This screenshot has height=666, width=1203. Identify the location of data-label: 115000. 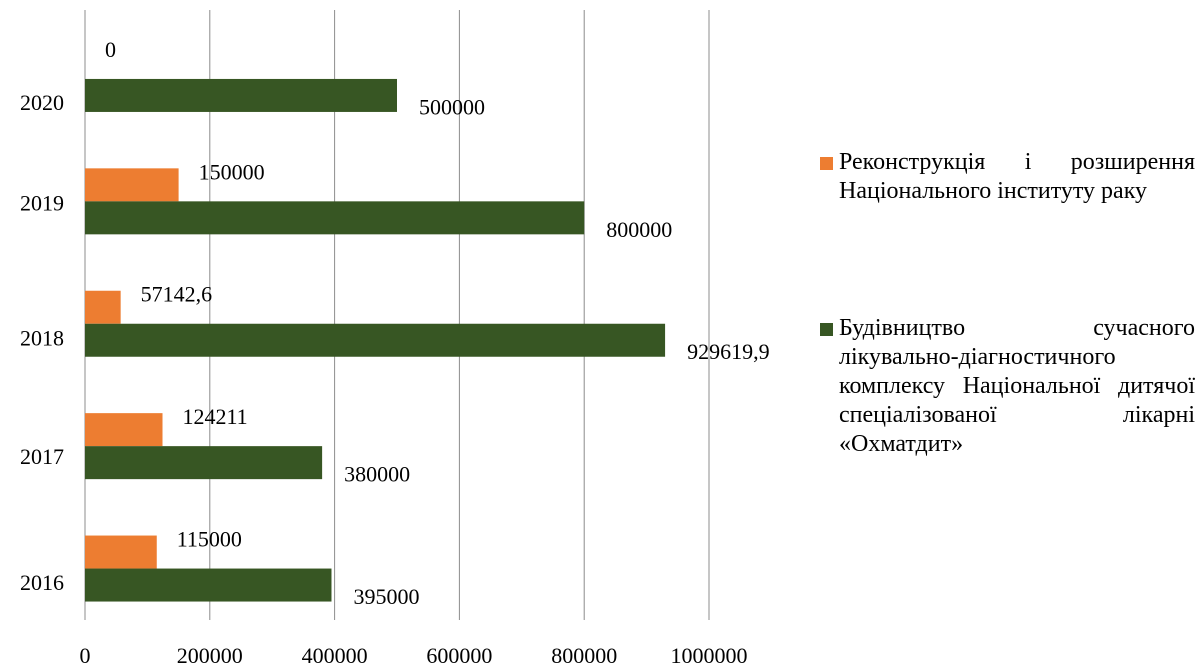
(209, 539).